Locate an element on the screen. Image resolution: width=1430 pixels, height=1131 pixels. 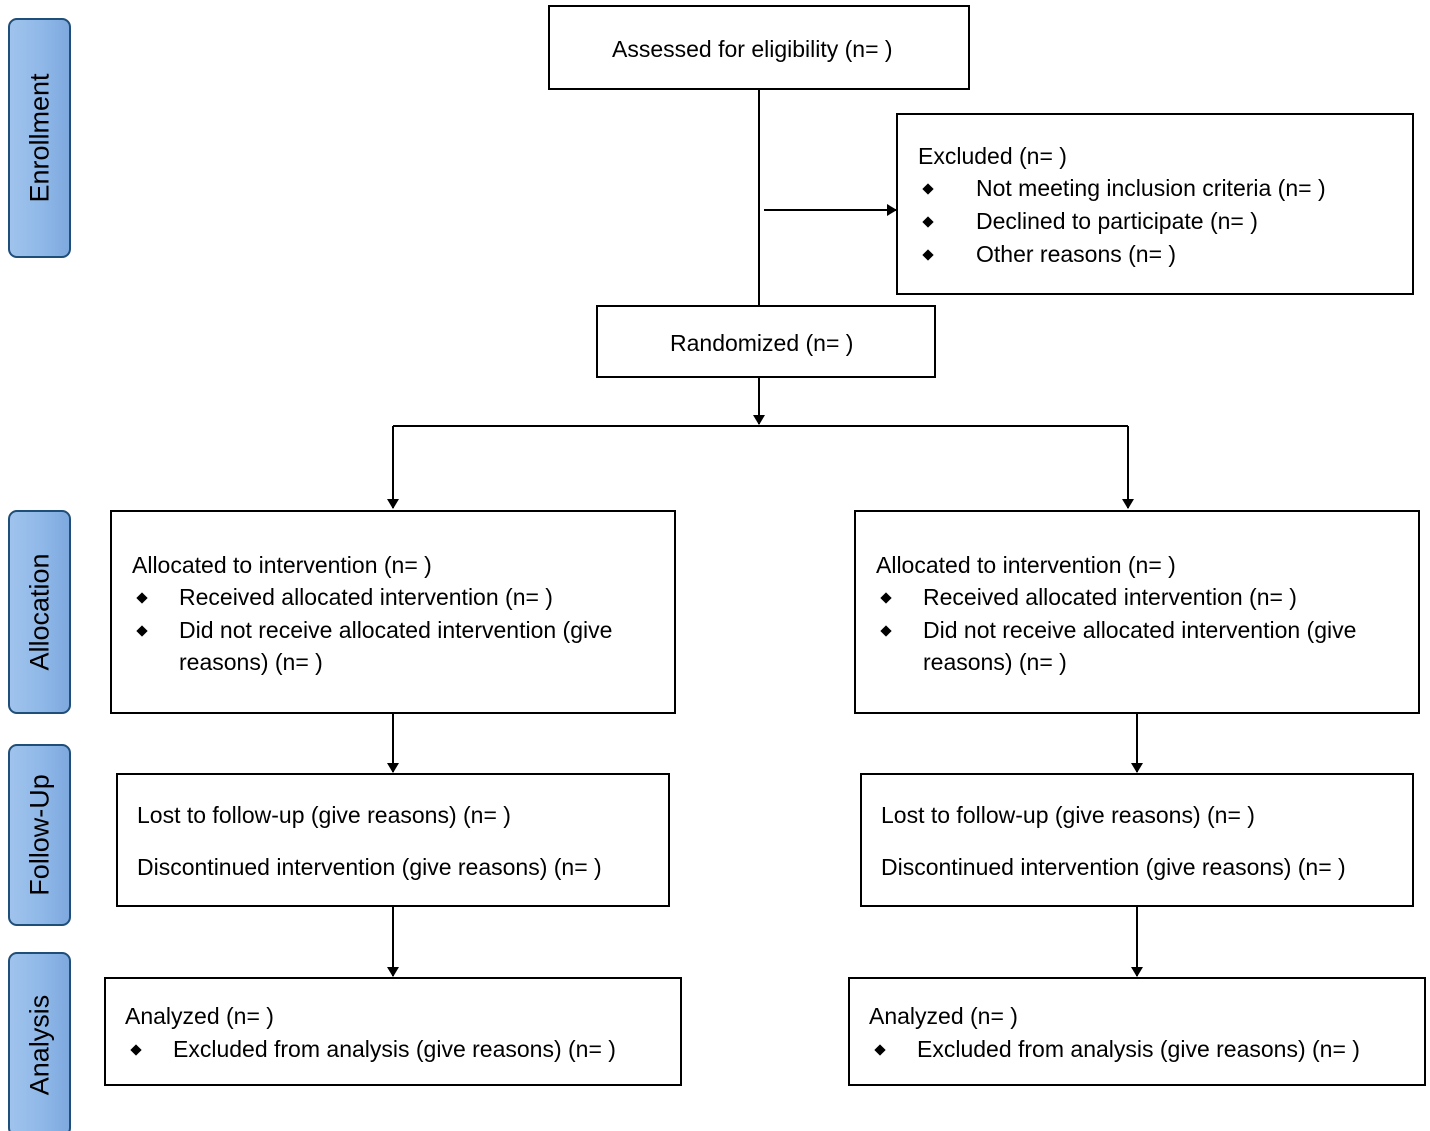
analysis-stage-tab: Analysis is located at coordinates (39, 1041).